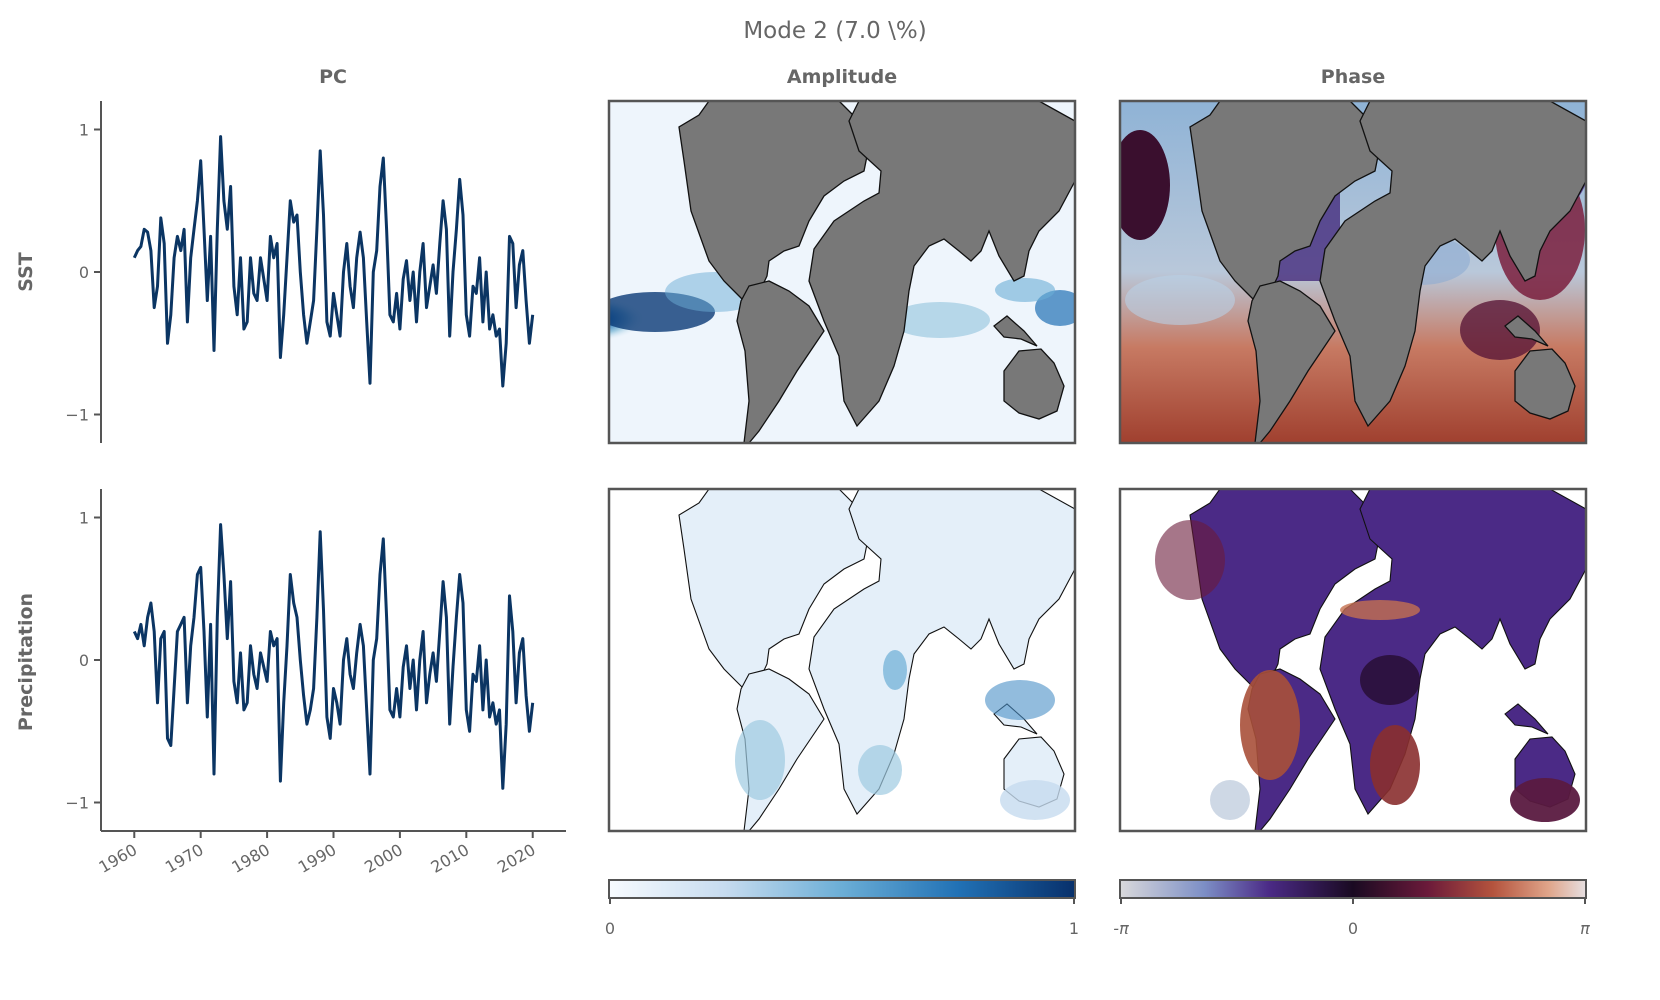 The width and height of the screenshot is (1660, 1000). What do you see at coordinates (1353, 660) in the screenshot?
I see `phase-map-precipitation` at bounding box center [1353, 660].